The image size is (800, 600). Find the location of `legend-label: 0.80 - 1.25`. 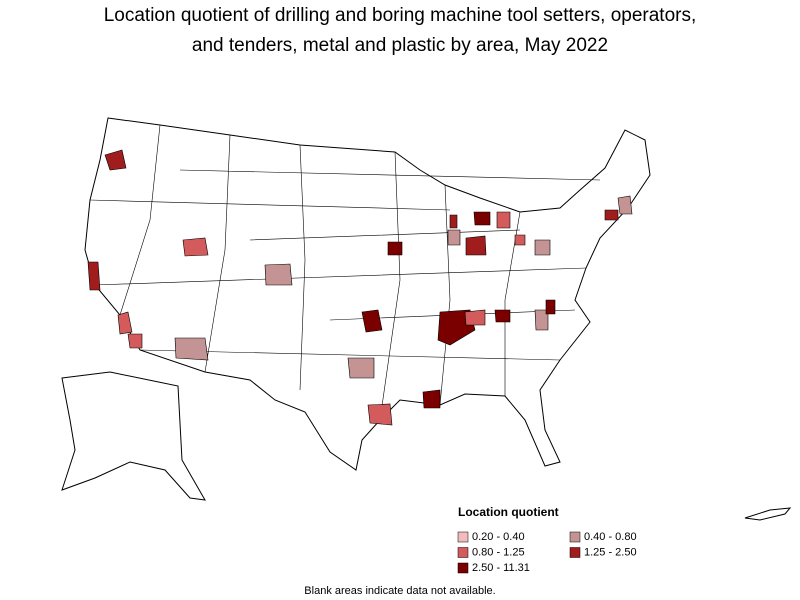

legend-label: 0.80 - 1.25 is located at coordinates (498, 552).